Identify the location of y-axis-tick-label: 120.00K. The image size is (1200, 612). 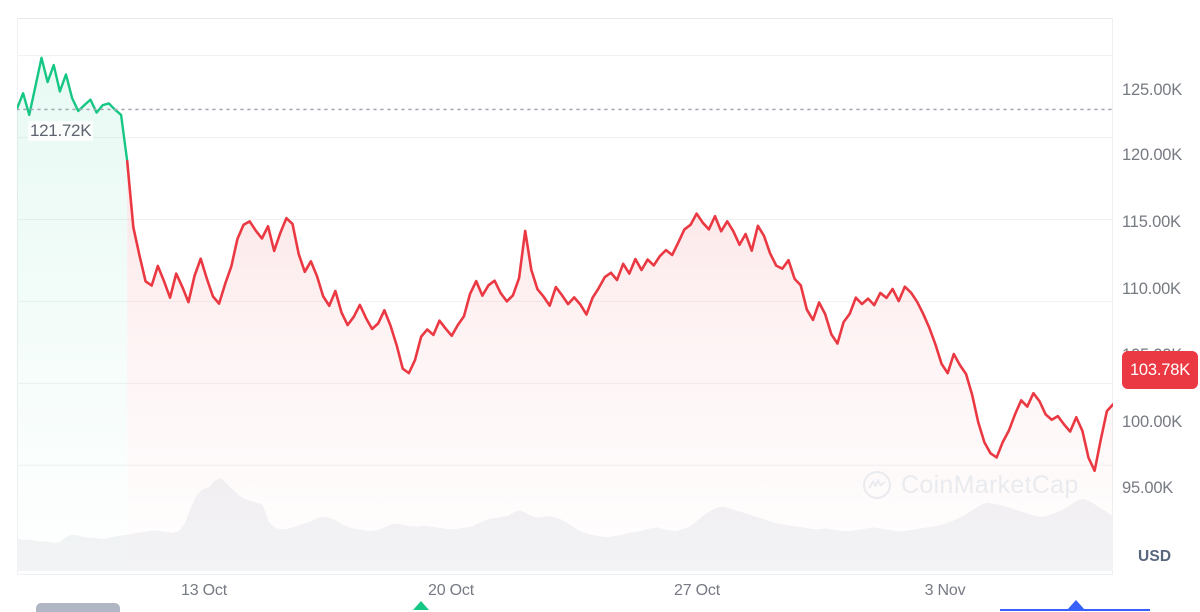
(1152, 155).